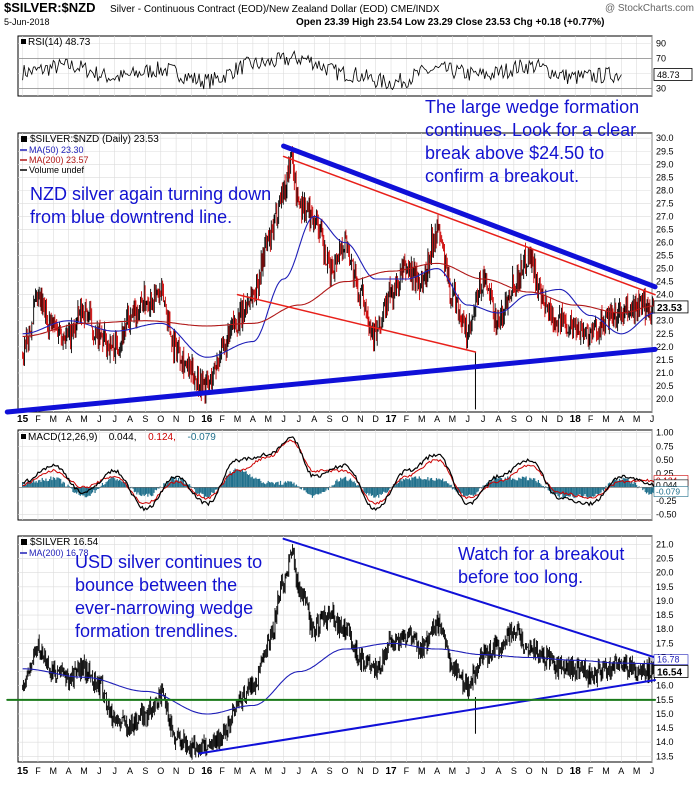 The image size is (700, 785). Describe the element at coordinates (665, 282) in the screenshot. I see `y-tick-label-nzd: 24.5` at that location.